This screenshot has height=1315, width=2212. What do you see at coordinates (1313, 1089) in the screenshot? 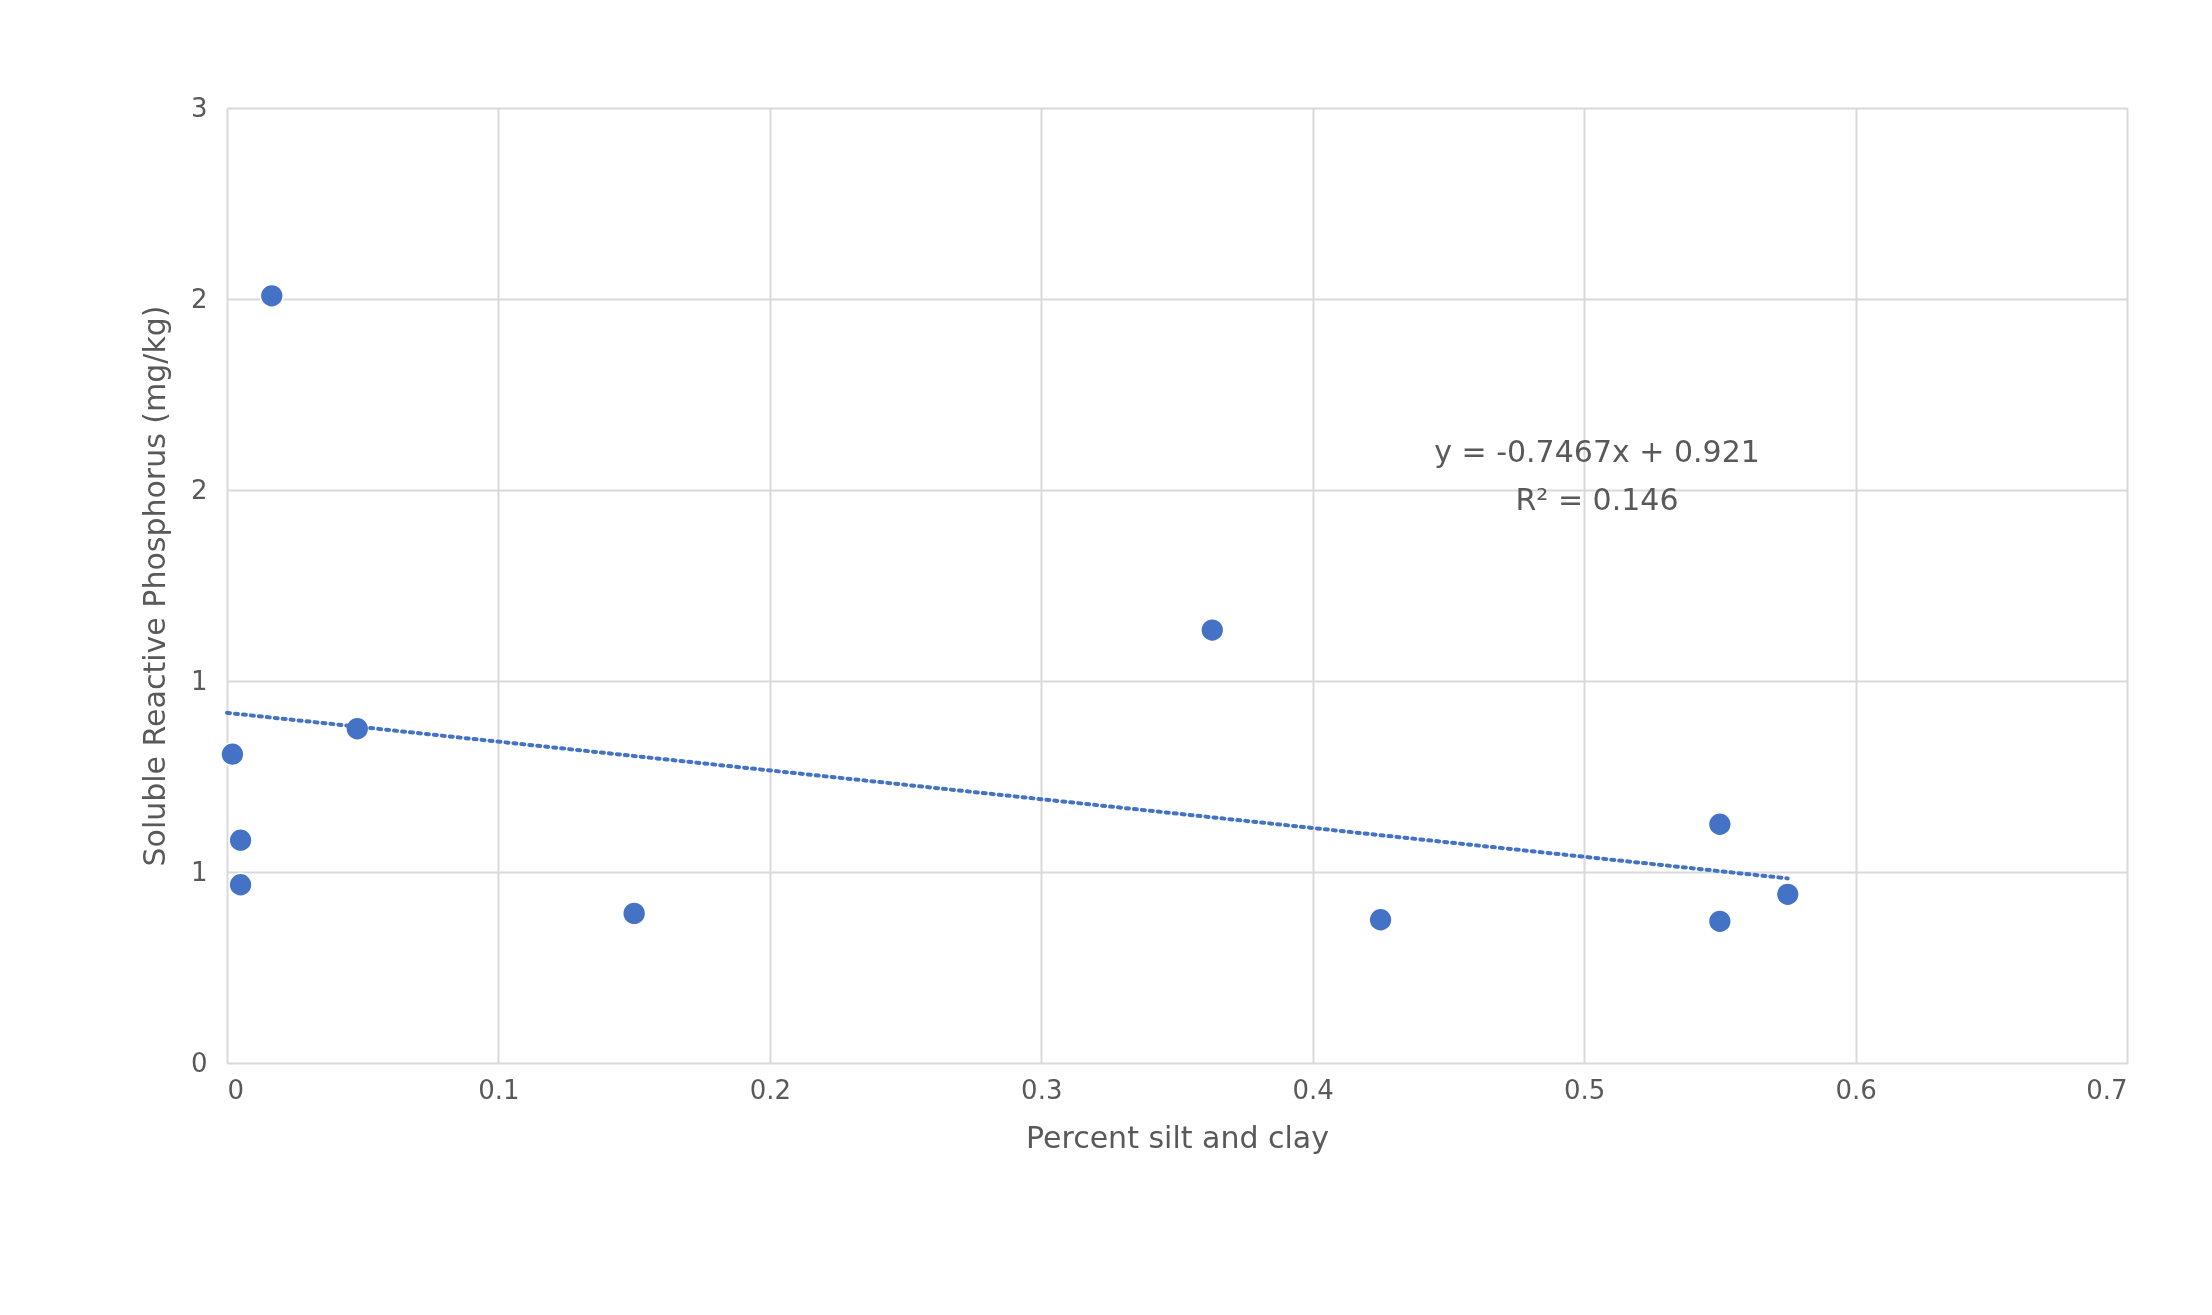
I see `x-tick-label: 0.4` at bounding box center [1313, 1089].